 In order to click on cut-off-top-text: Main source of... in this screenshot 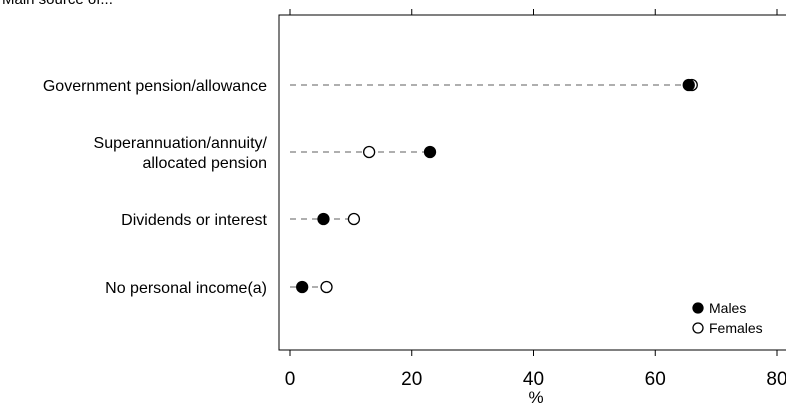, I will do `click(57, 4)`.